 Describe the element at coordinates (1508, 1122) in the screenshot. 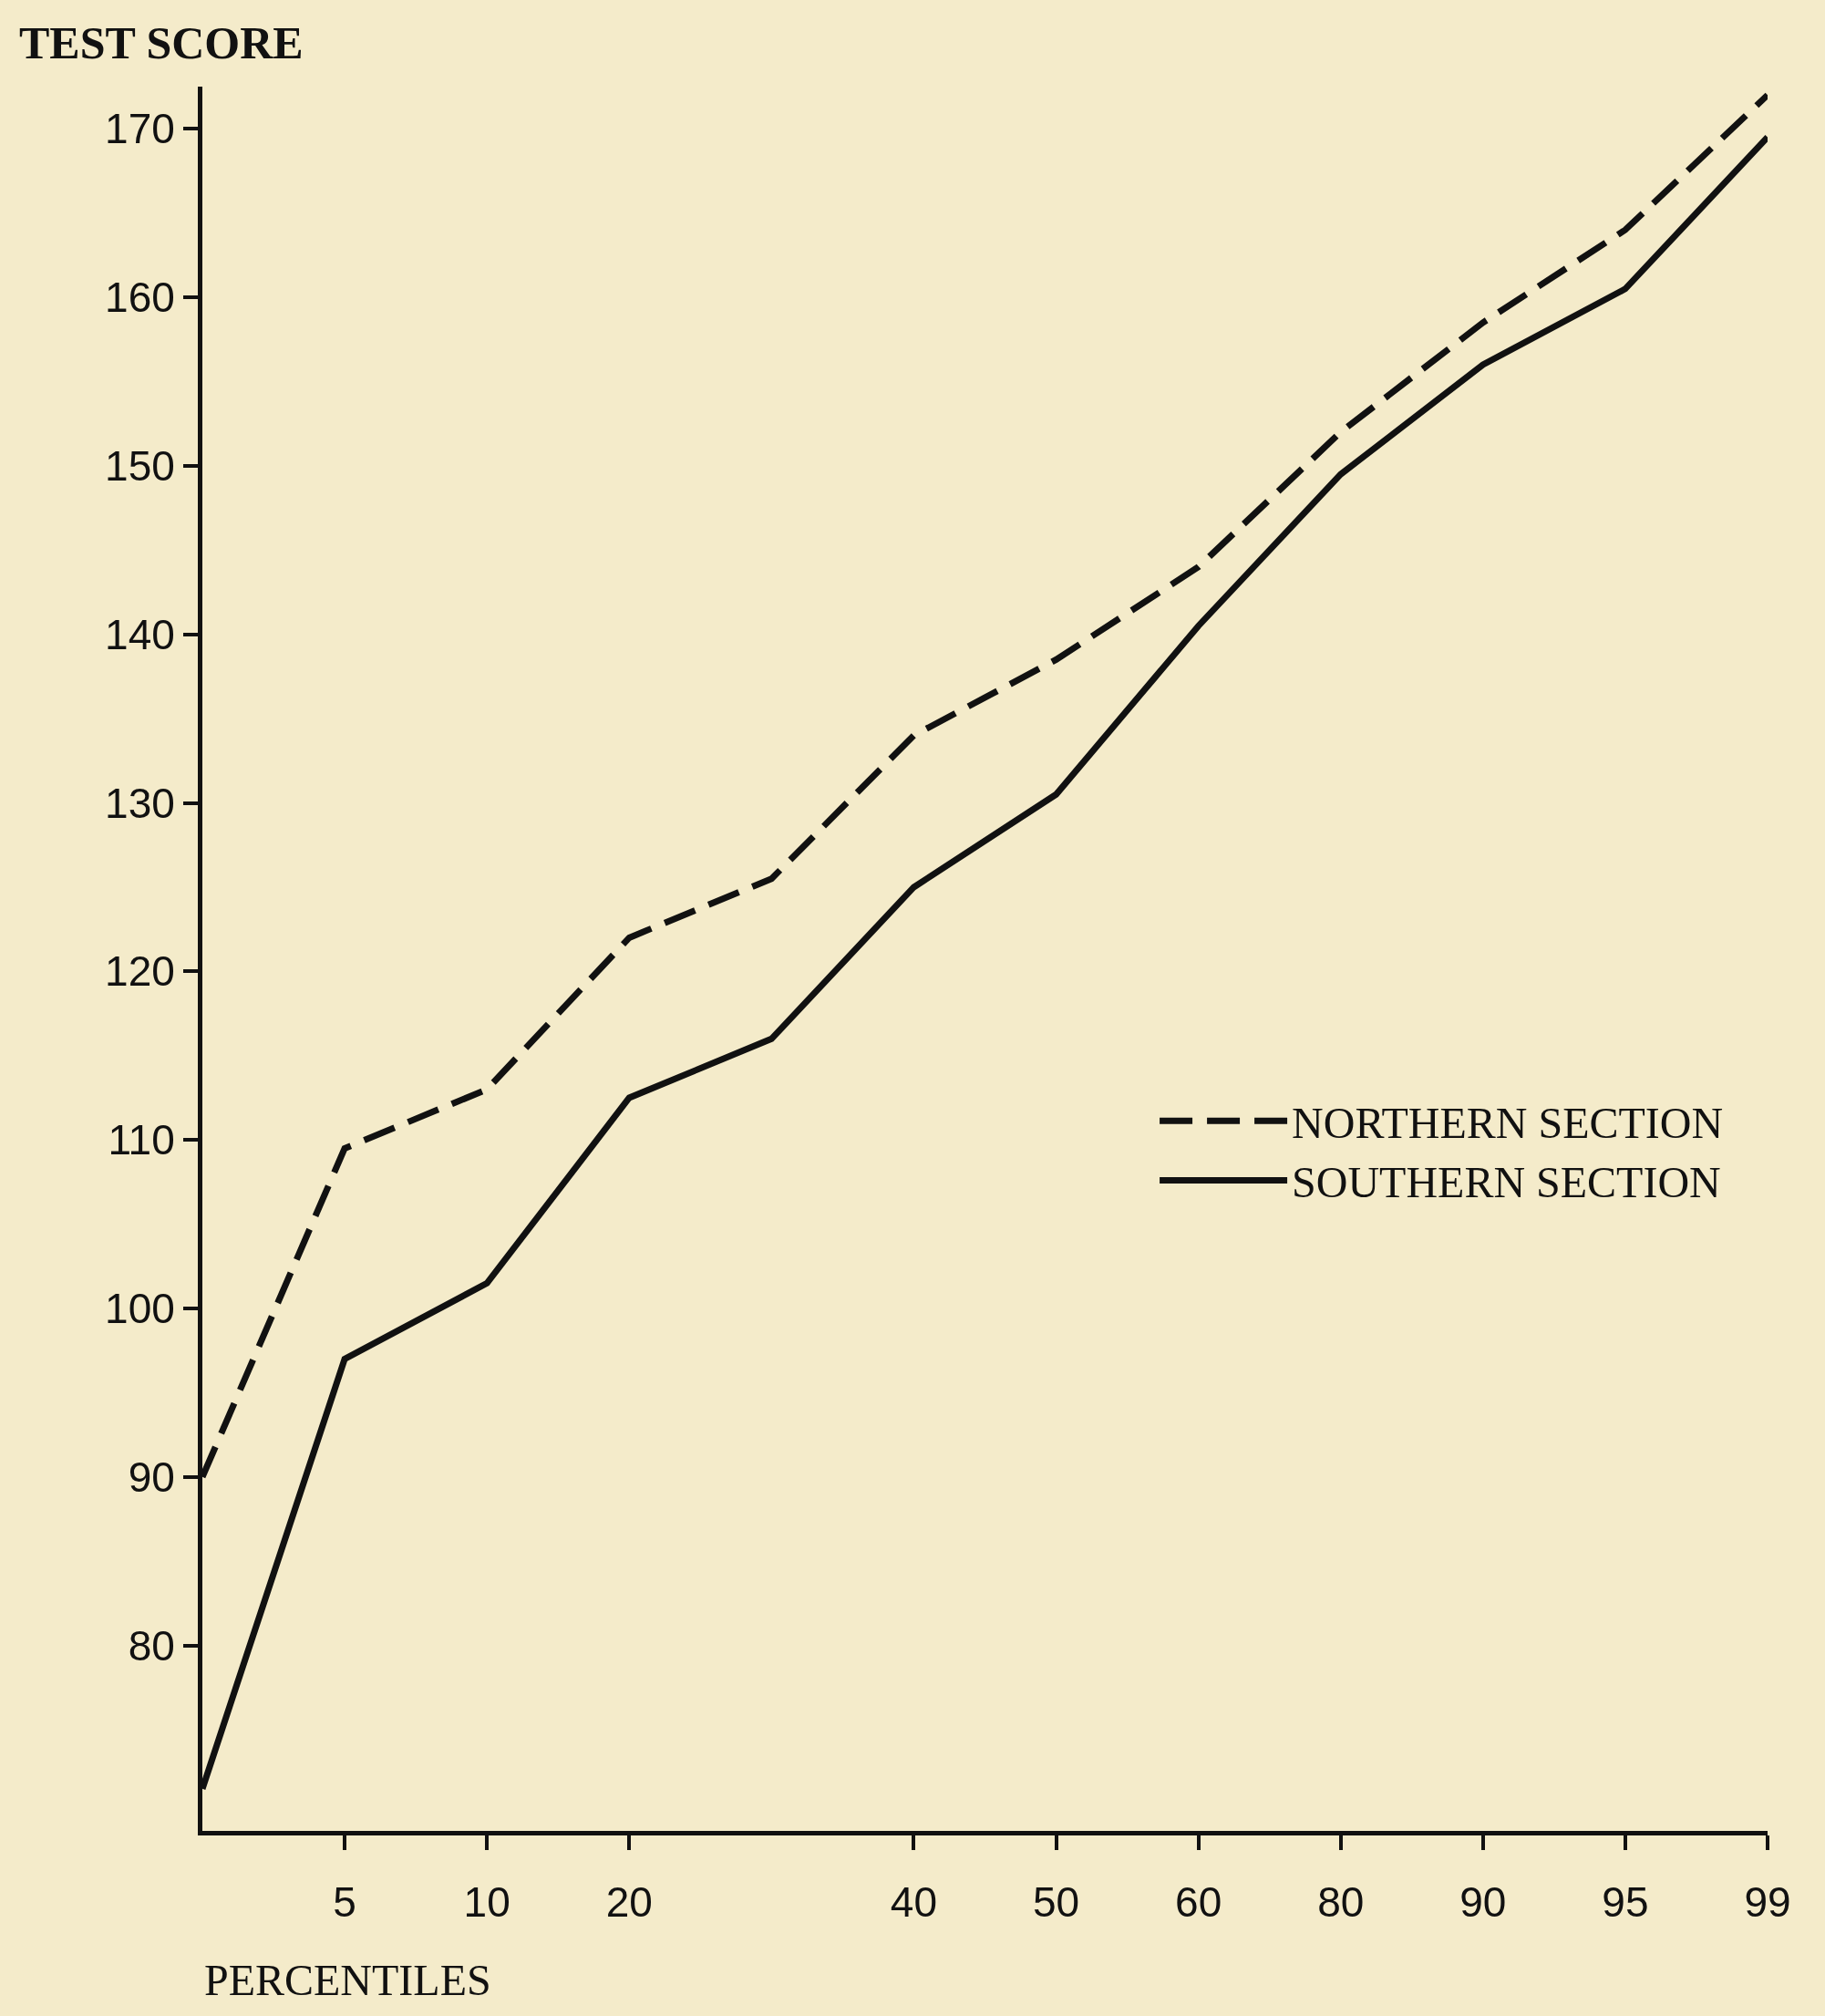

I see `legend-label: NORTHERN SECTION` at that location.